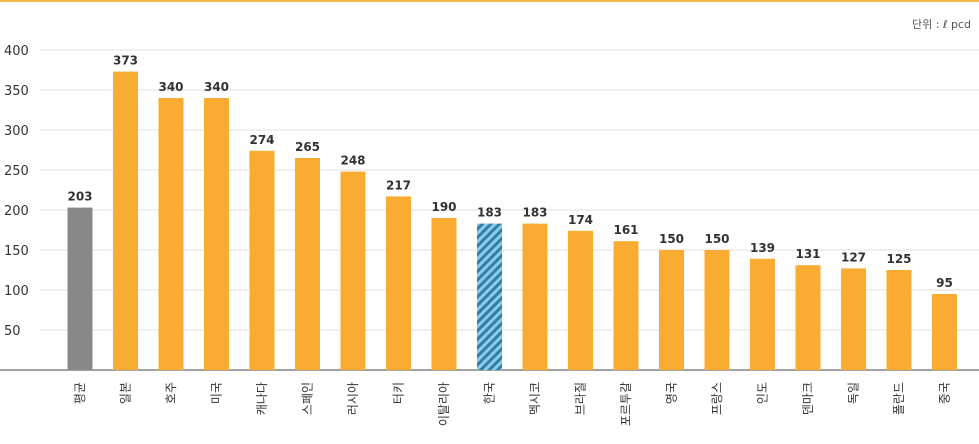  What do you see at coordinates (763, 393) in the screenshot?
I see `x-tick-label: 인도` at bounding box center [763, 393].